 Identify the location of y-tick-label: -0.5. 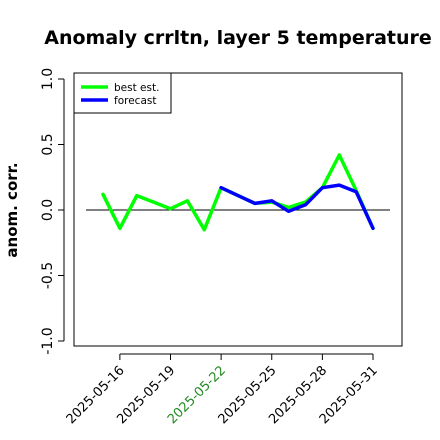
(48, 275).